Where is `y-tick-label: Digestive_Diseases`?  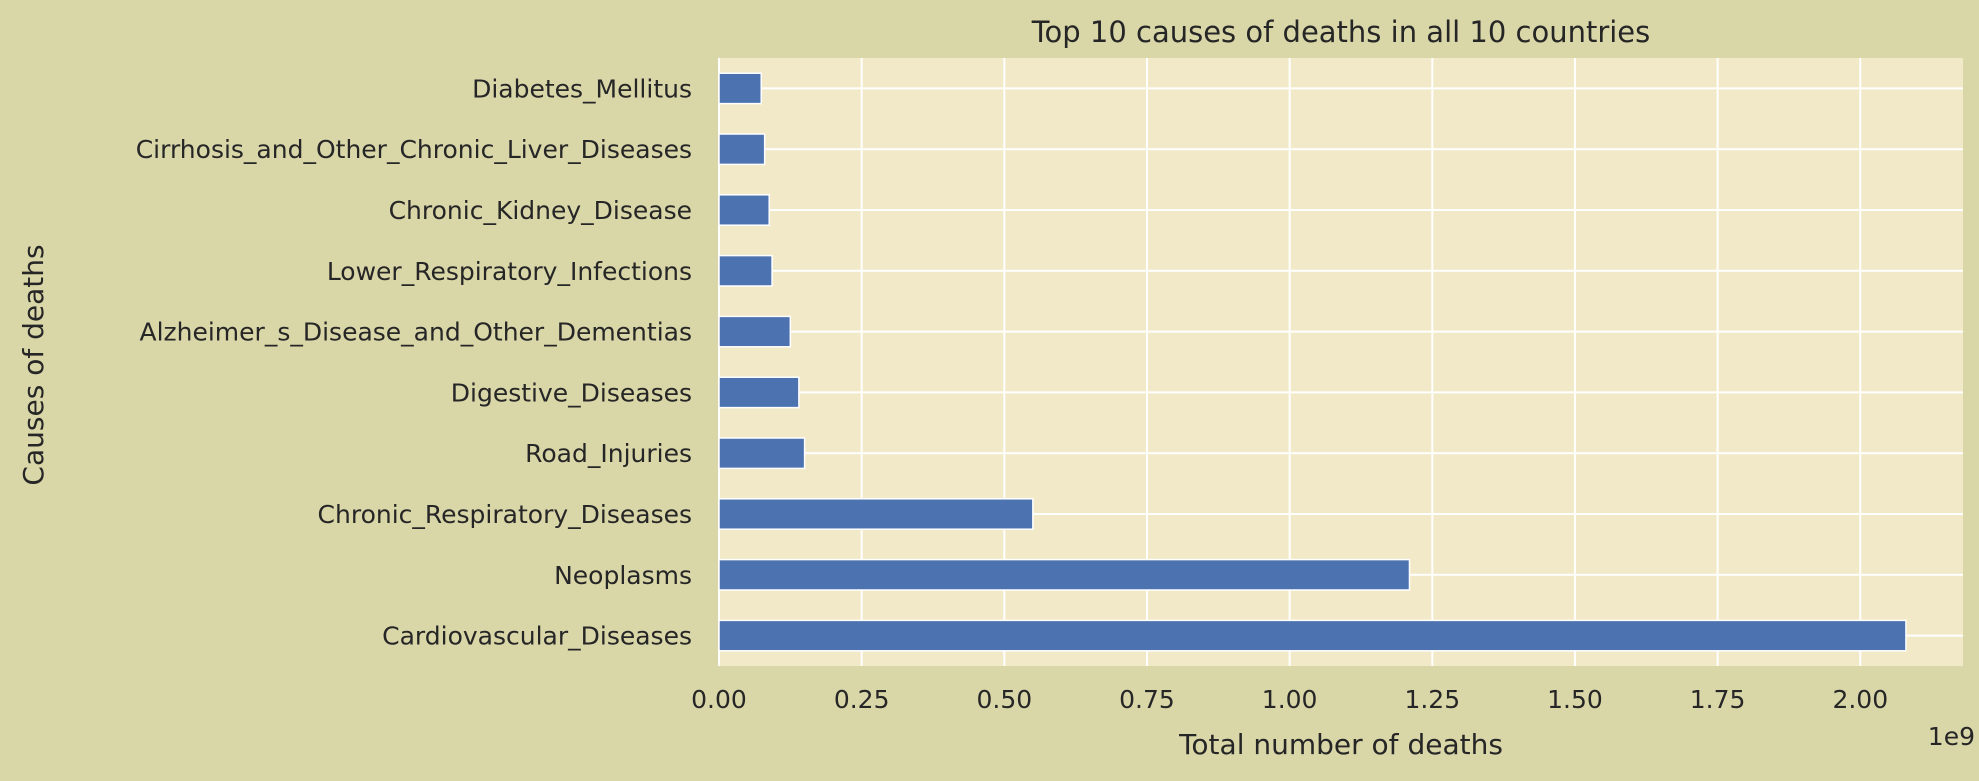 y-tick-label: Digestive_Diseases is located at coordinates (571, 392).